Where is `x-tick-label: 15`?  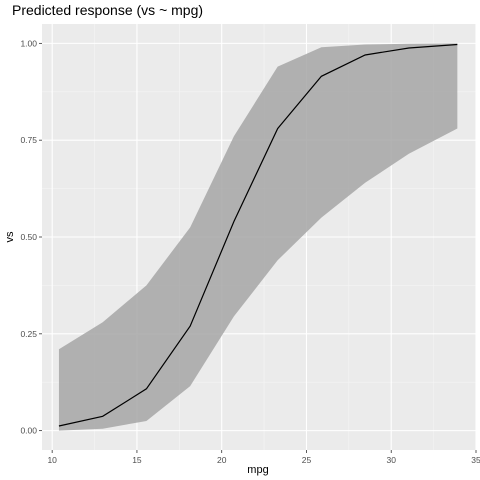 x-tick-label: 15 is located at coordinates (137, 460).